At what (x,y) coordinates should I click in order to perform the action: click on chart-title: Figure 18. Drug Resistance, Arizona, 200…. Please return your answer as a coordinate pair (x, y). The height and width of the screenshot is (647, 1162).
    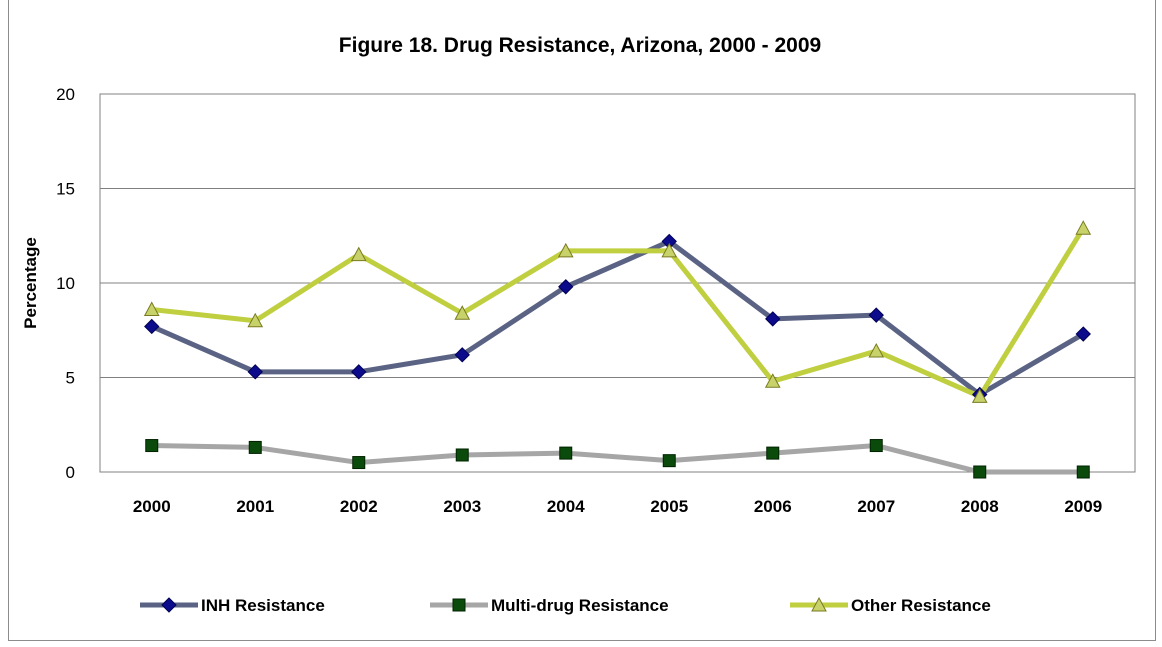
    Looking at the image, I should click on (580, 45).